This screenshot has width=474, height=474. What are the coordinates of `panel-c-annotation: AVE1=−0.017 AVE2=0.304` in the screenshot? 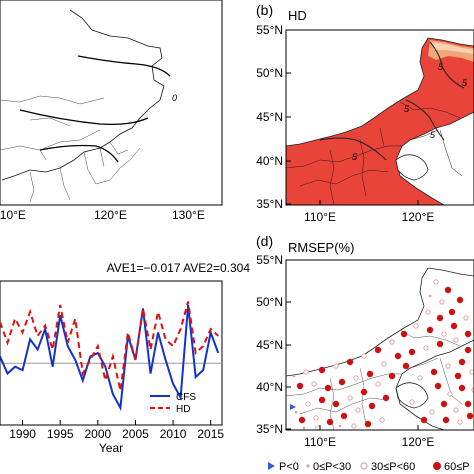 It's located at (179, 268).